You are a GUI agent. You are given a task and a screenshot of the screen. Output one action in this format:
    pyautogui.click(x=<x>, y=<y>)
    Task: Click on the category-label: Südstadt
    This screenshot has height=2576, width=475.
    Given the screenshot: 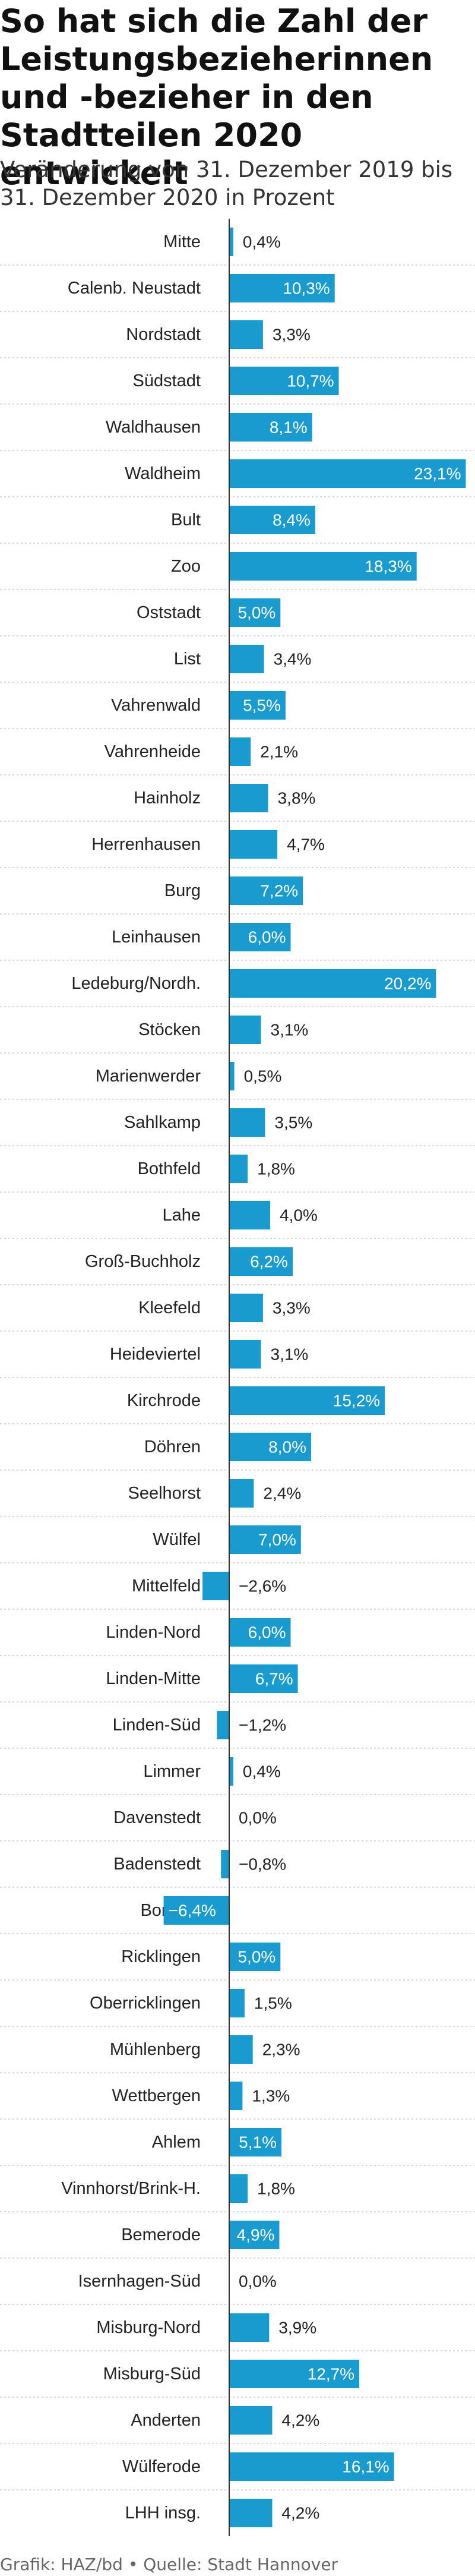 What is the action you would take?
    pyautogui.click(x=167, y=380)
    